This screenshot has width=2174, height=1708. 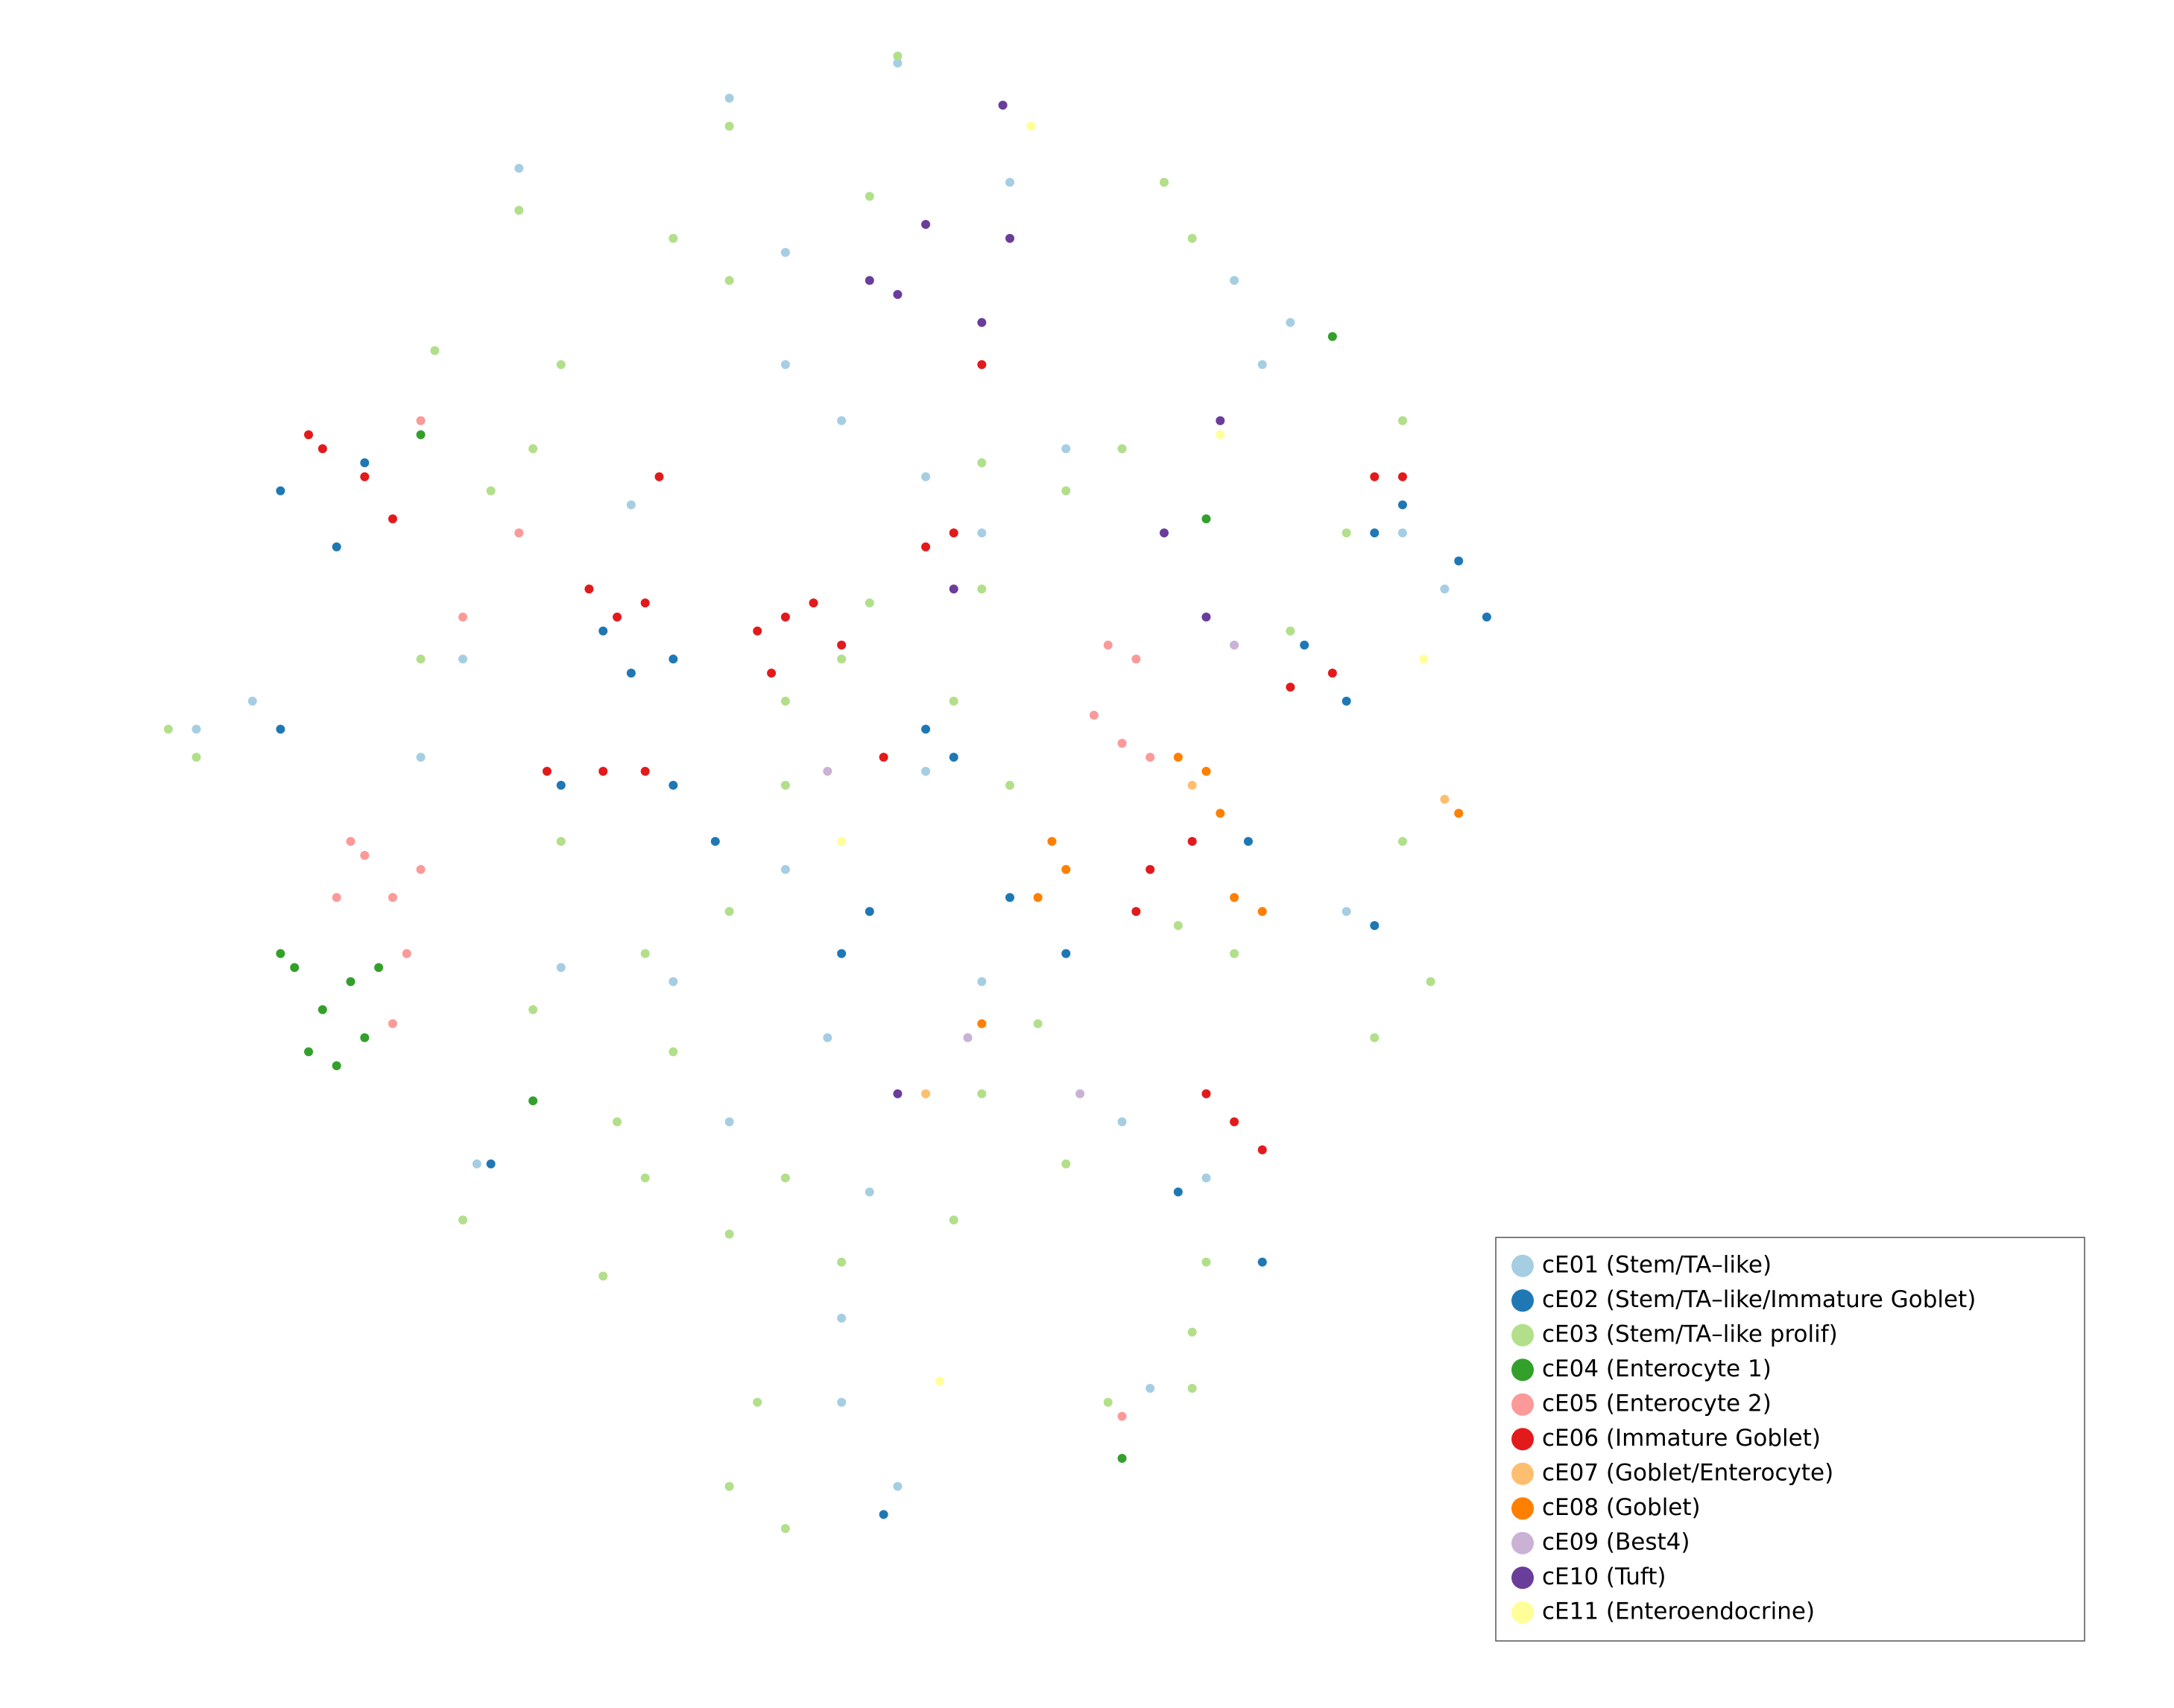 What do you see at coordinates (1759, 1299) in the screenshot?
I see `legend-label: cE02 (Stem/TA–like/Immature Goblet)` at bounding box center [1759, 1299].